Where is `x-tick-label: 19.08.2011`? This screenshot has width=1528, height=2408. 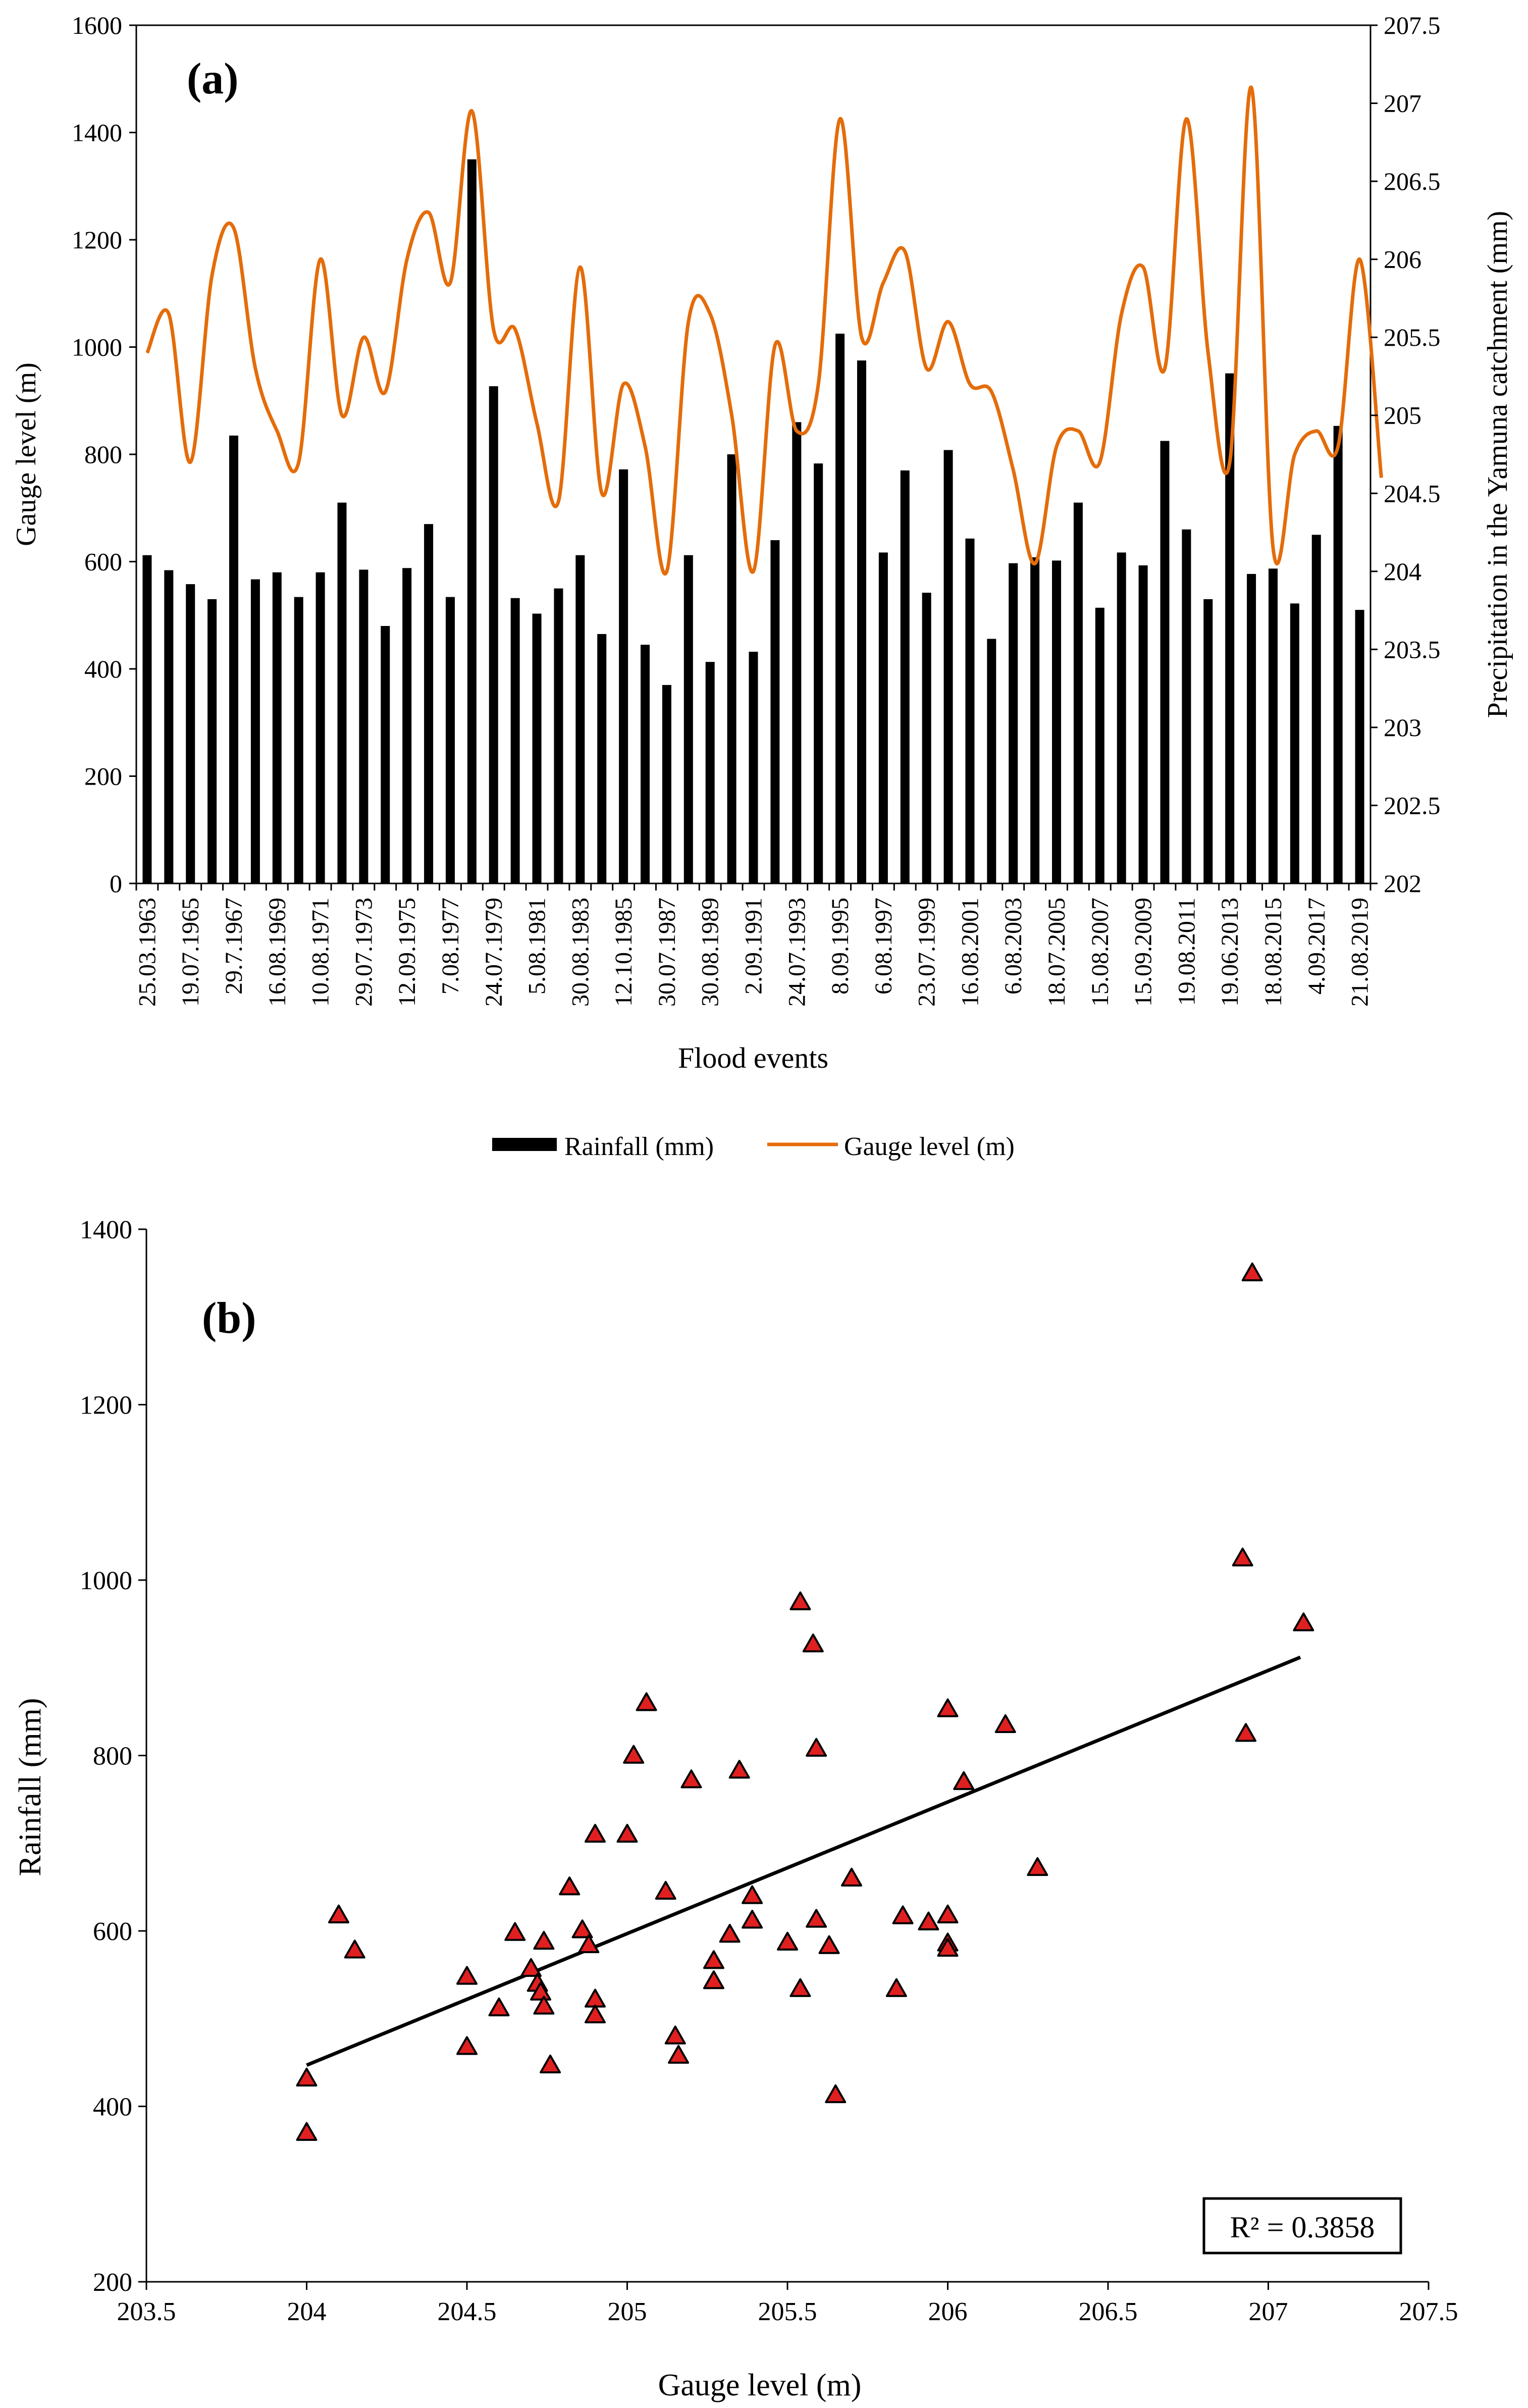 x-tick-label: 19.08.2011 is located at coordinates (1186, 952).